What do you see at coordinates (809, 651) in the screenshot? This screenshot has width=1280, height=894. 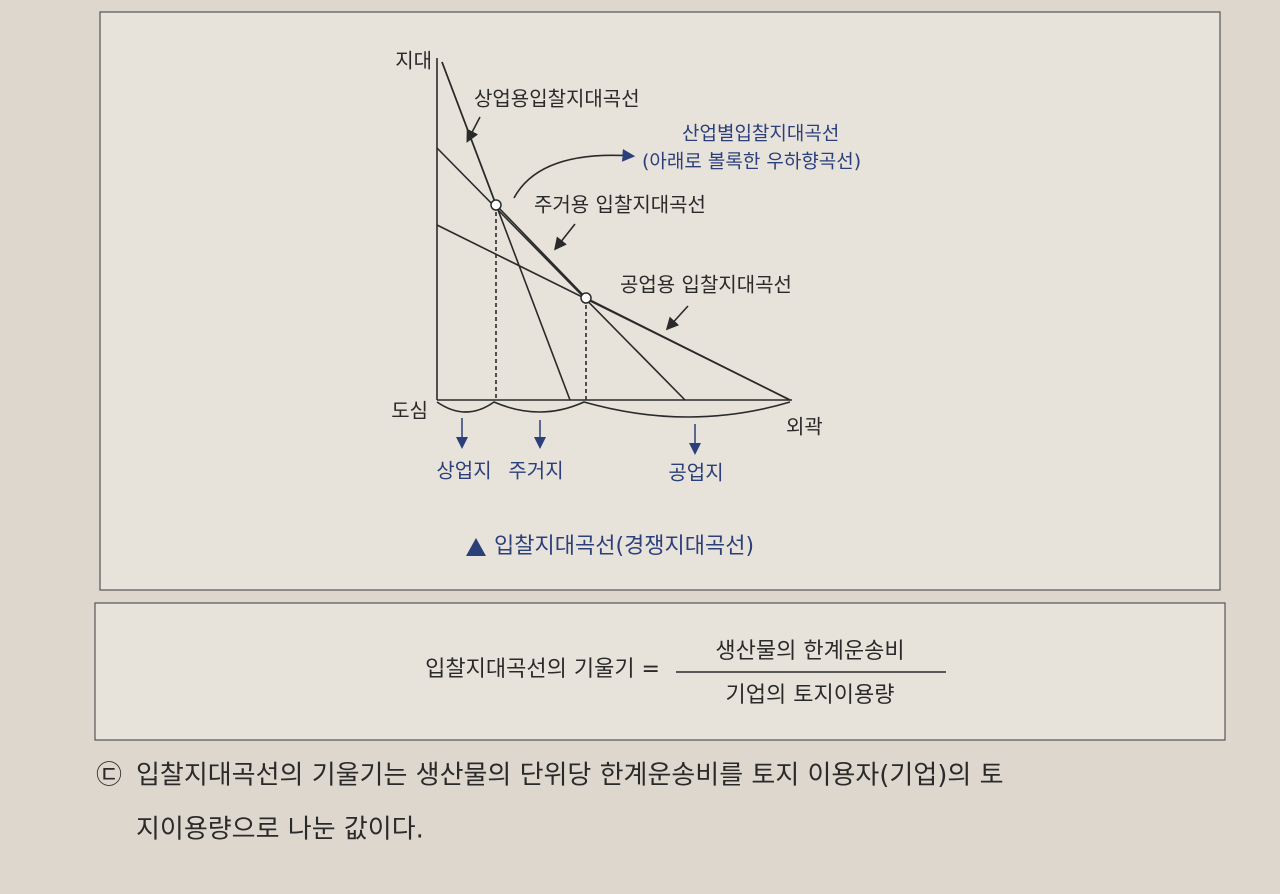 I see `formula-numerator: 생산물의 한계운송비` at bounding box center [809, 651].